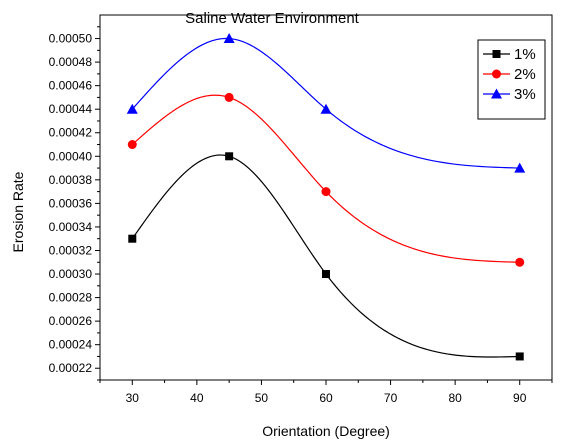 Image resolution: width=561 pixels, height=448 pixels. Describe the element at coordinates (229, 38) in the screenshot. I see `data-point-s2-p1` at that location.